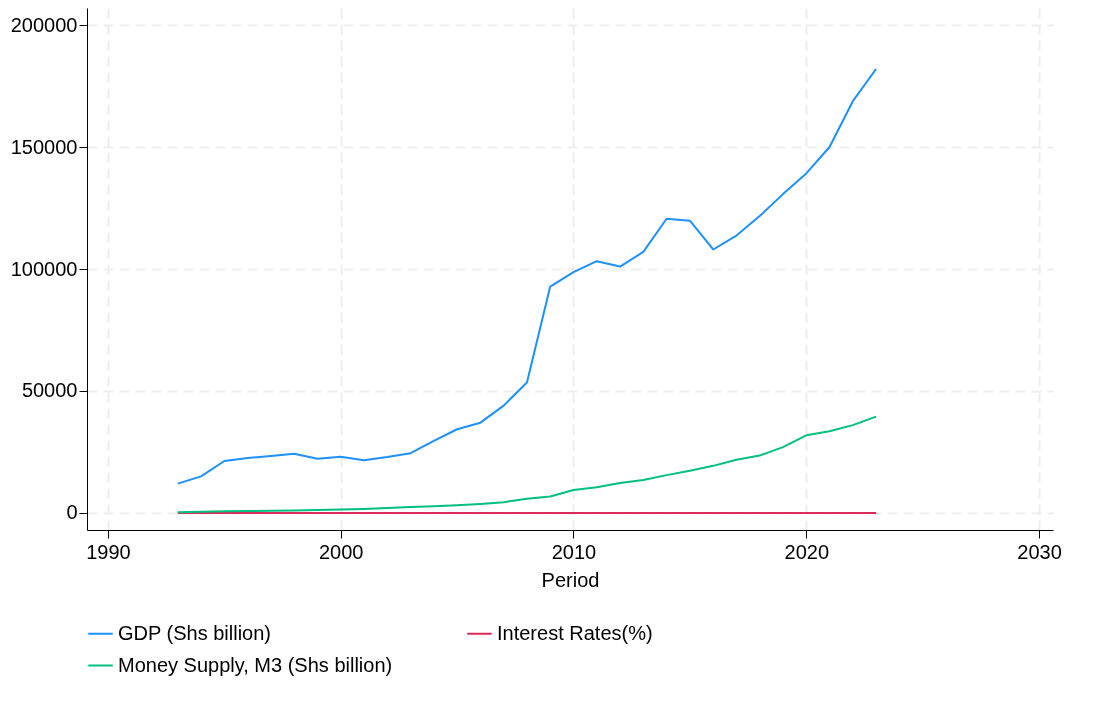  I want to click on legend-label: GDP (Shs billion), so click(195, 632).